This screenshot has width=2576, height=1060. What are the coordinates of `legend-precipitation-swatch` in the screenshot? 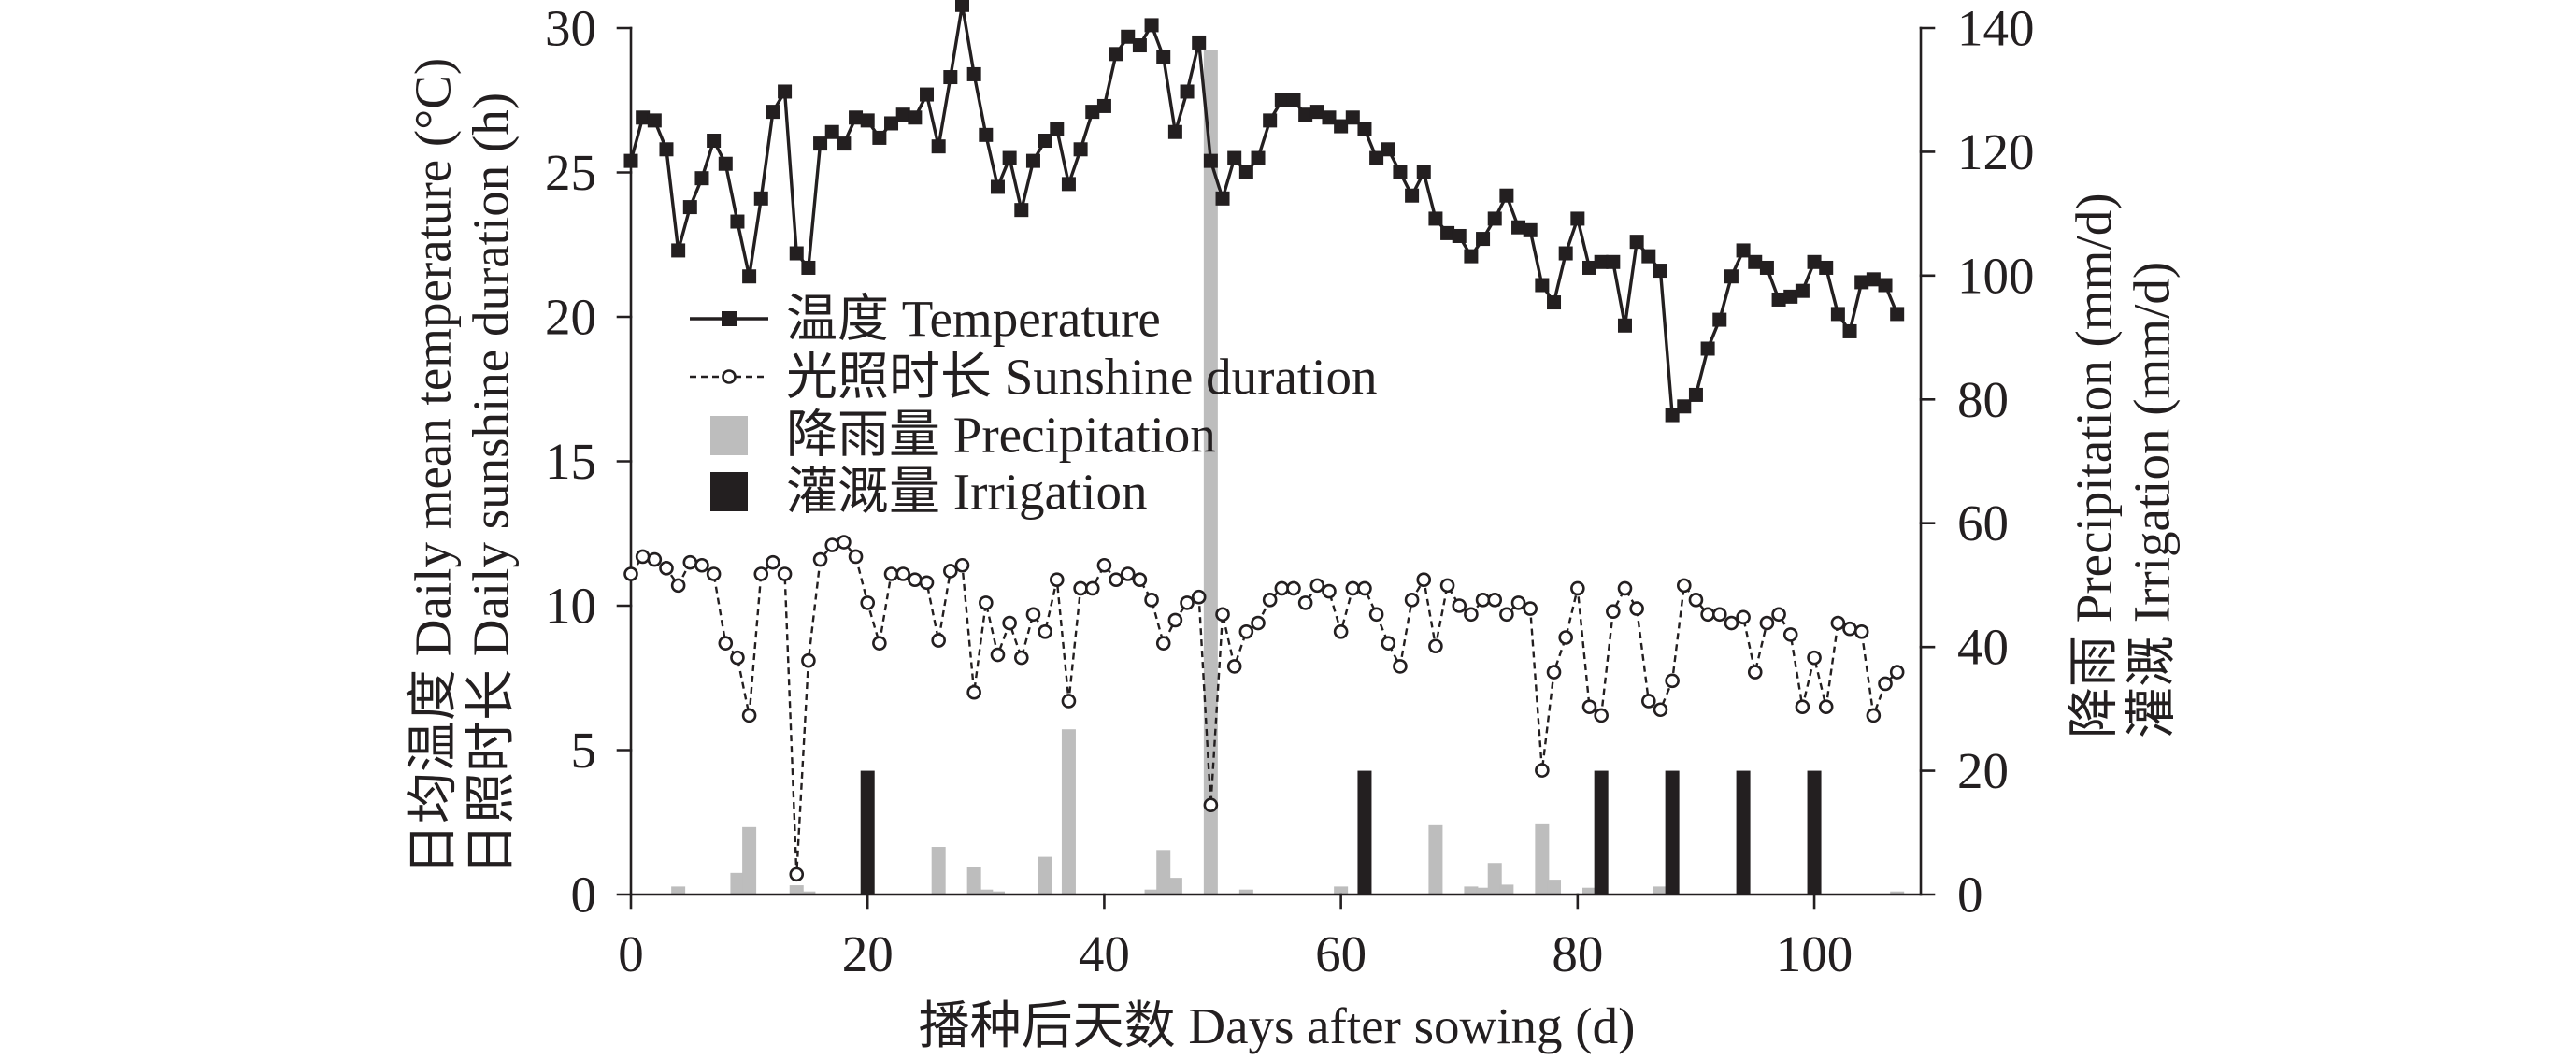 It's located at (729, 435).